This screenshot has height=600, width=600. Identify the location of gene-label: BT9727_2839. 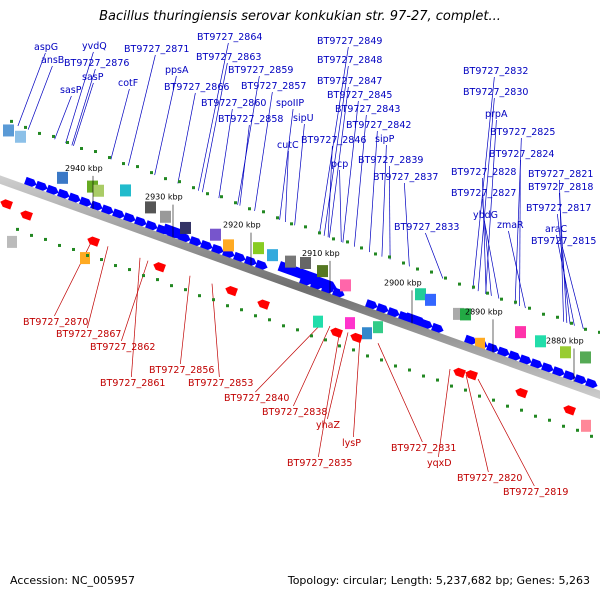
(390, 160).